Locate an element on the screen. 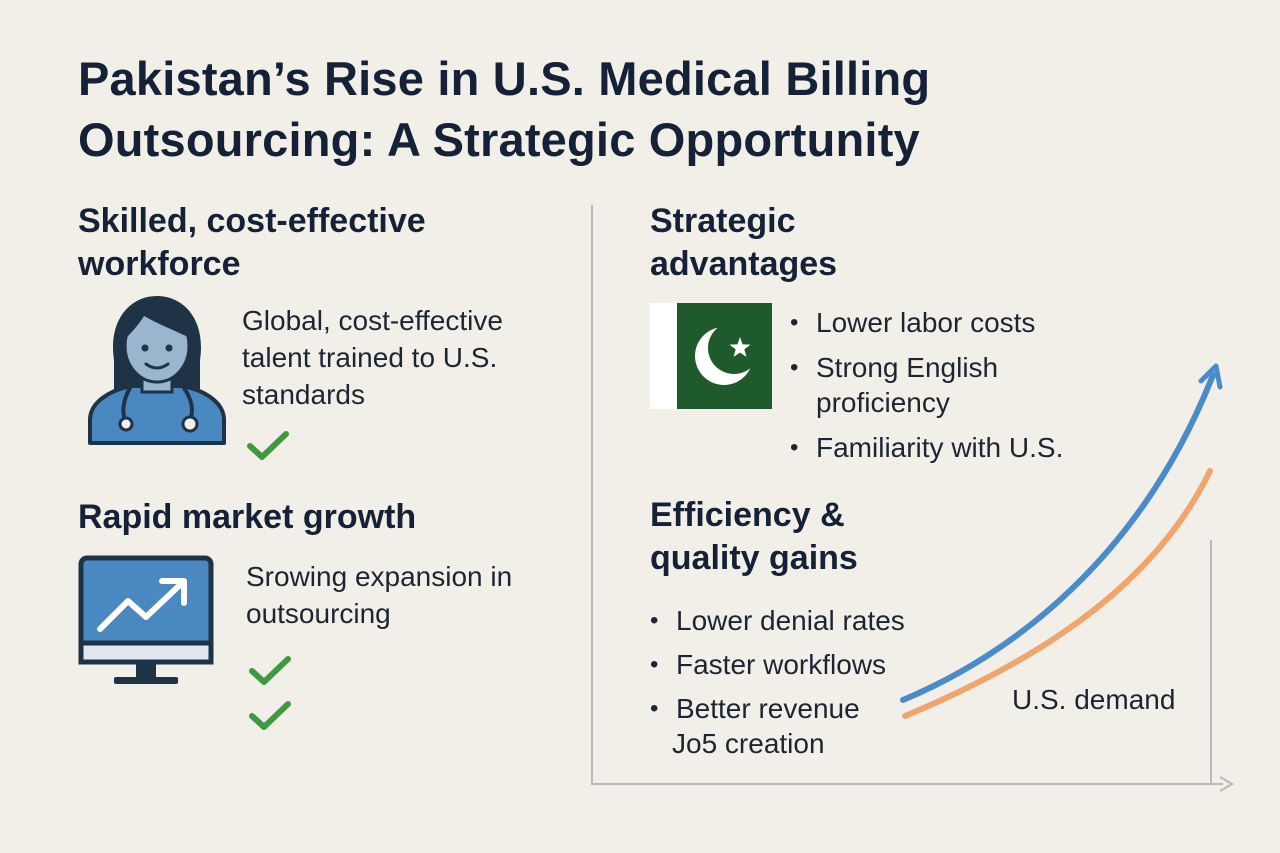 The height and width of the screenshot is (853, 1280). blue-trend-line is located at coordinates (1058, 537).